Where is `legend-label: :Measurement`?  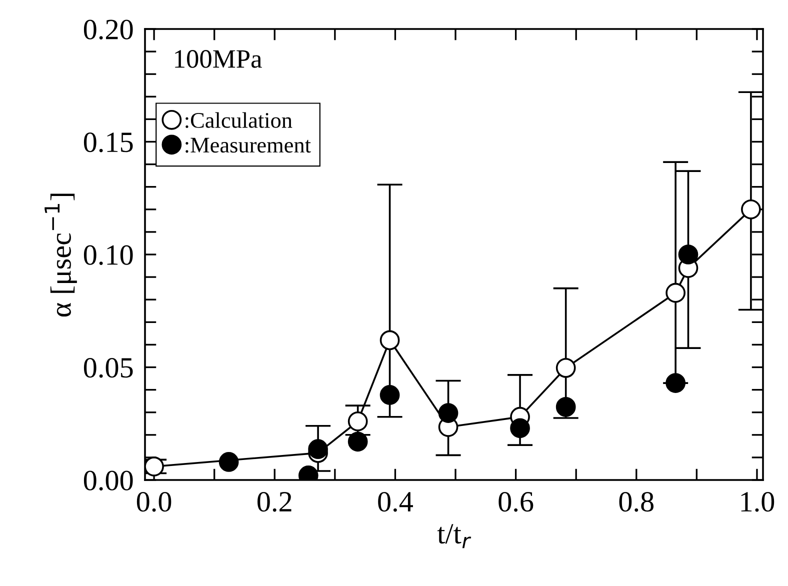 legend-label: :Measurement is located at coordinates (248, 145).